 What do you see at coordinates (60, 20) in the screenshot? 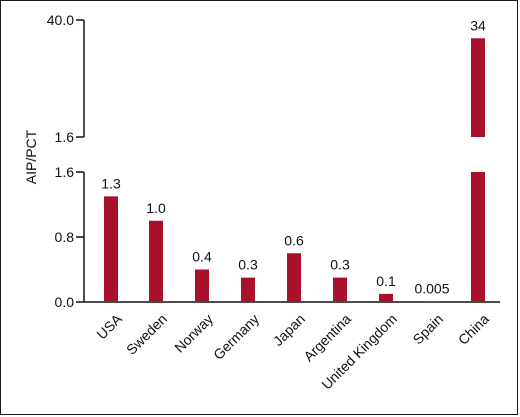
I see `y-tick-label: 40.0` at bounding box center [60, 20].